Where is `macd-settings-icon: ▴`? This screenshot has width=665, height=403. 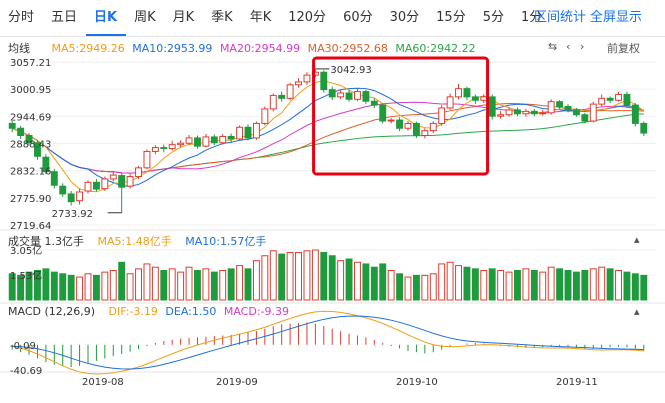
macd-settings-icon: ▴ is located at coordinates (637, 311).